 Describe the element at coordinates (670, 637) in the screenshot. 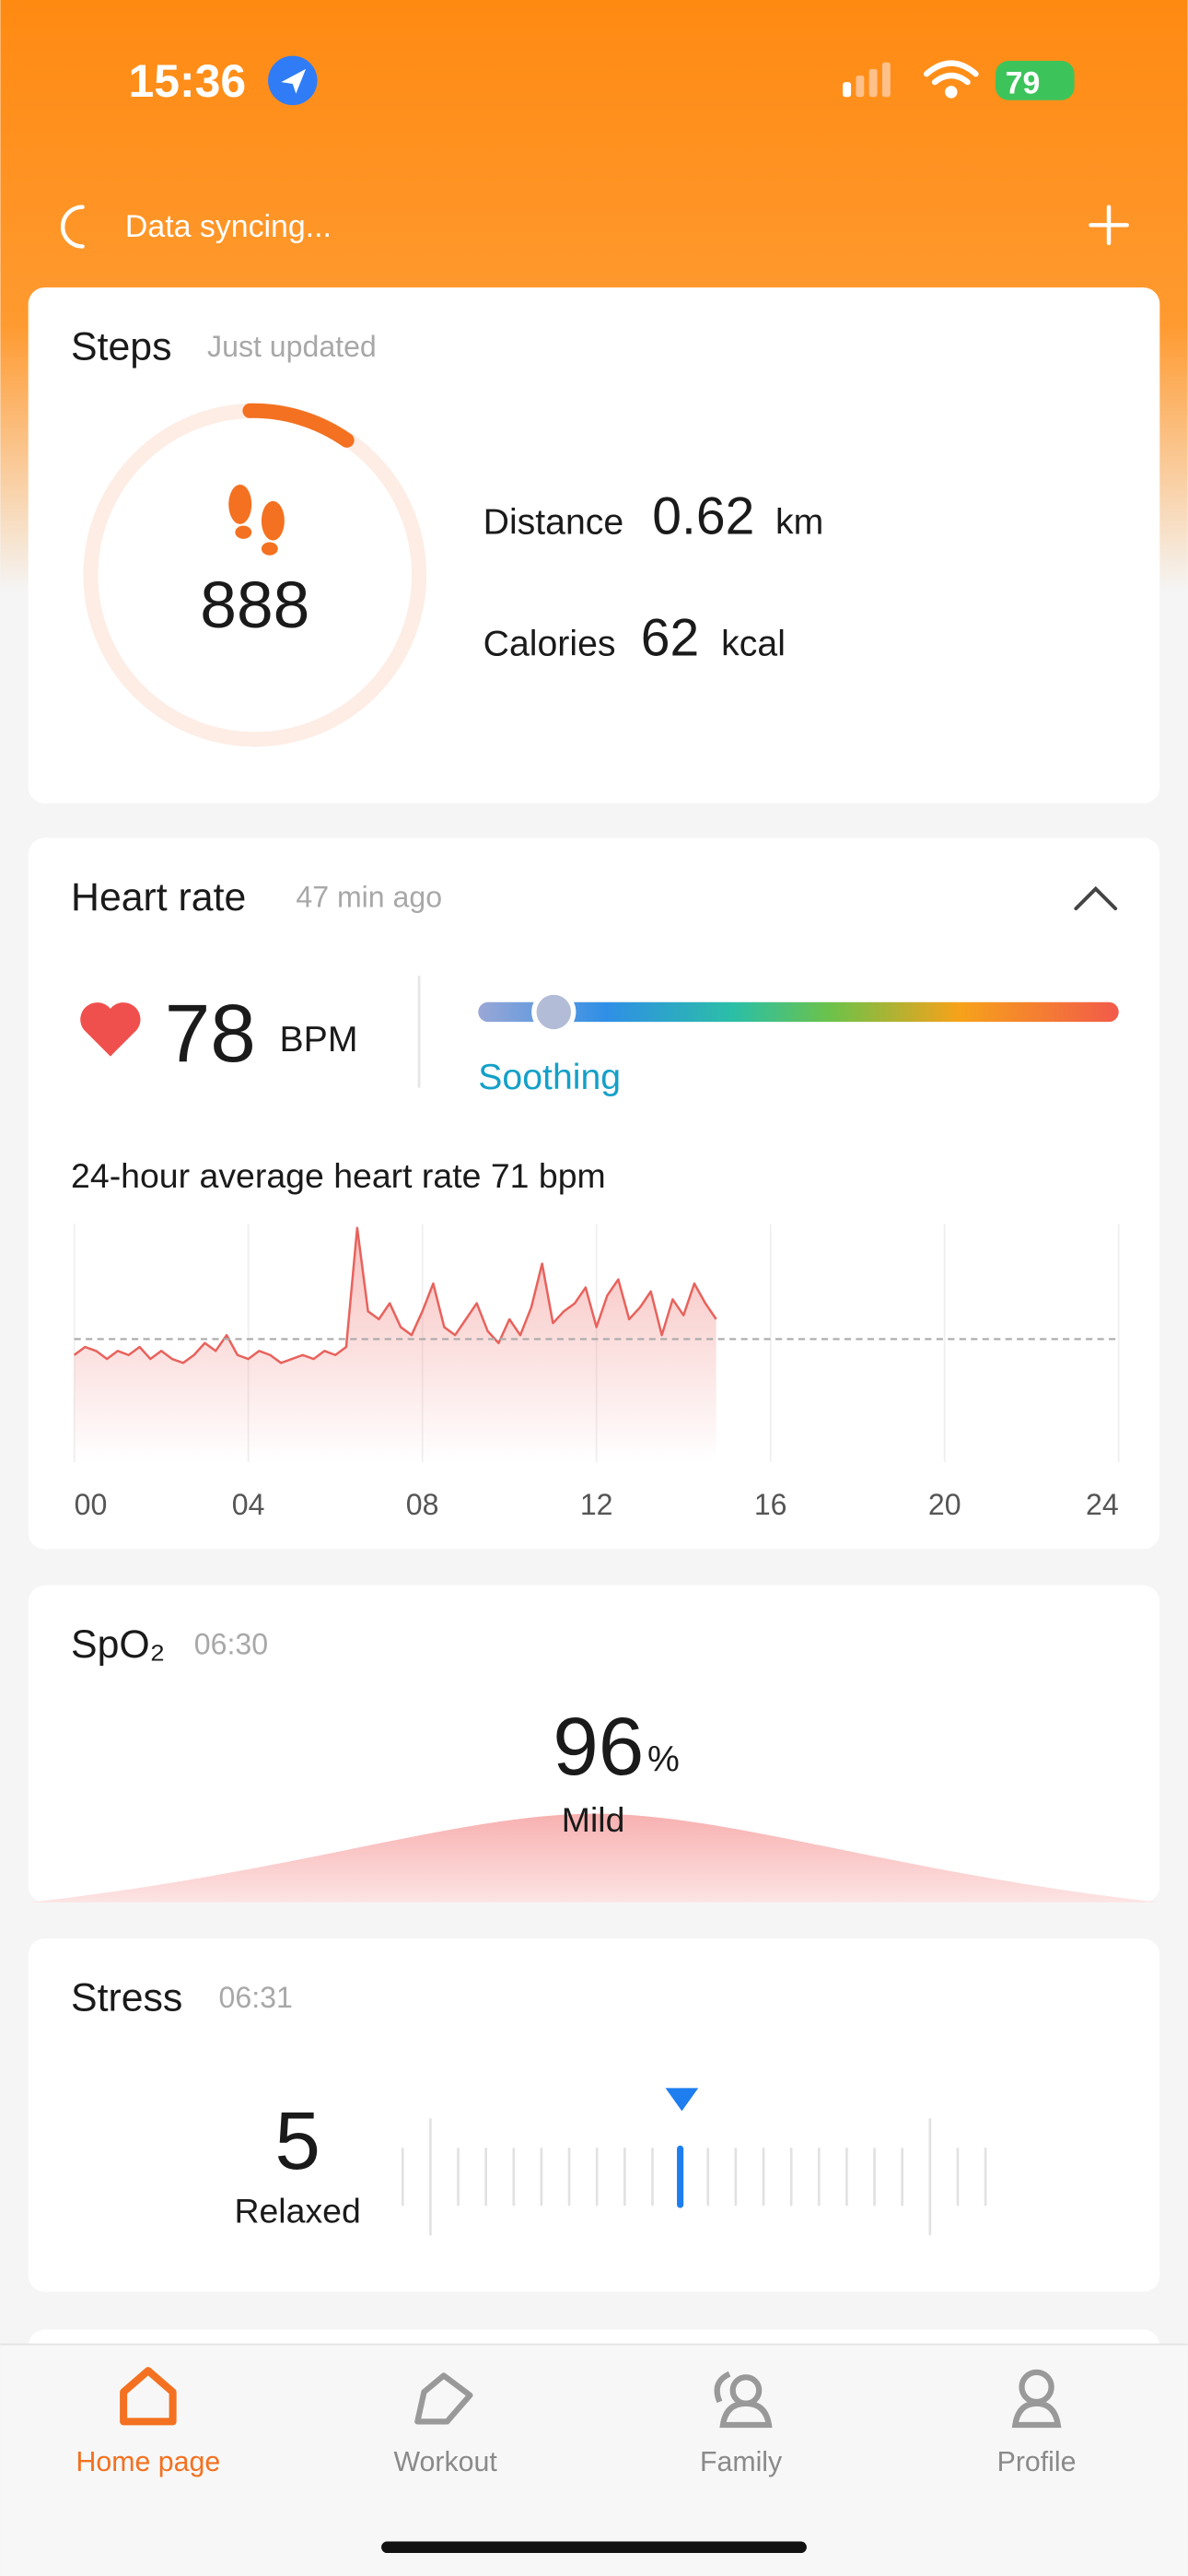

I see `calories-value: 62` at that location.